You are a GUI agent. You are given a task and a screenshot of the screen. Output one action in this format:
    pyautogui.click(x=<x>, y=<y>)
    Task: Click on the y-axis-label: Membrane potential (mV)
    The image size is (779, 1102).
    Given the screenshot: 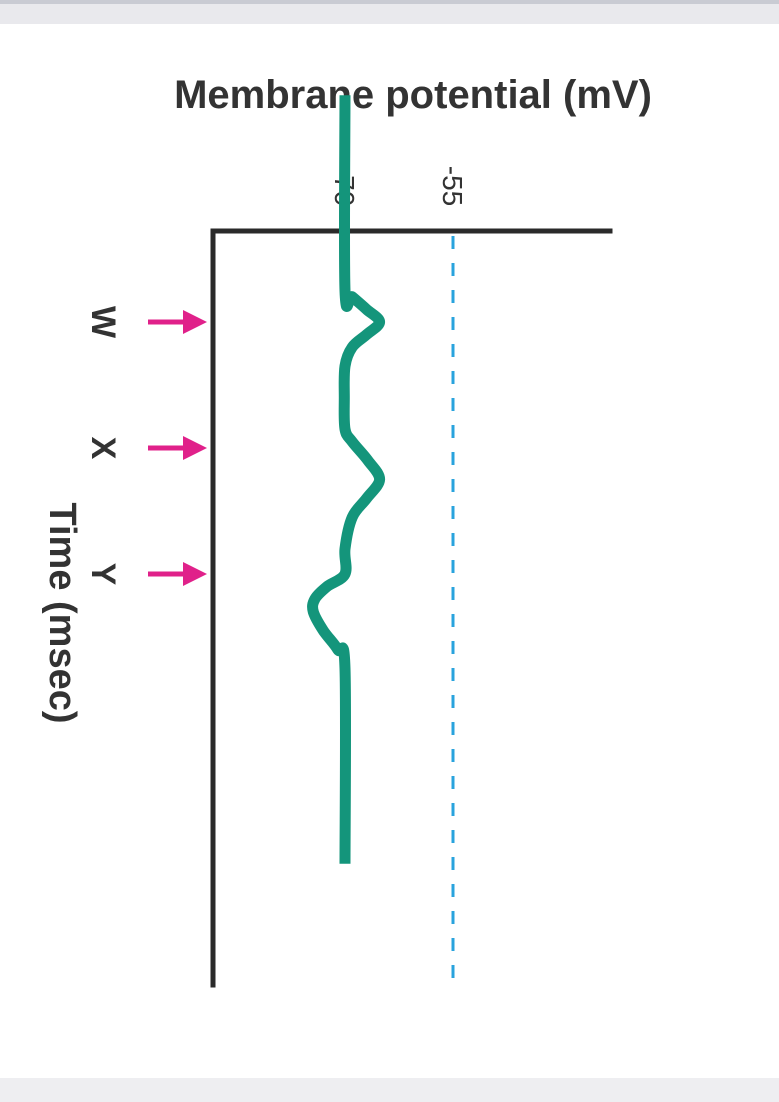 What is the action you would take?
    pyautogui.click(x=413, y=95)
    